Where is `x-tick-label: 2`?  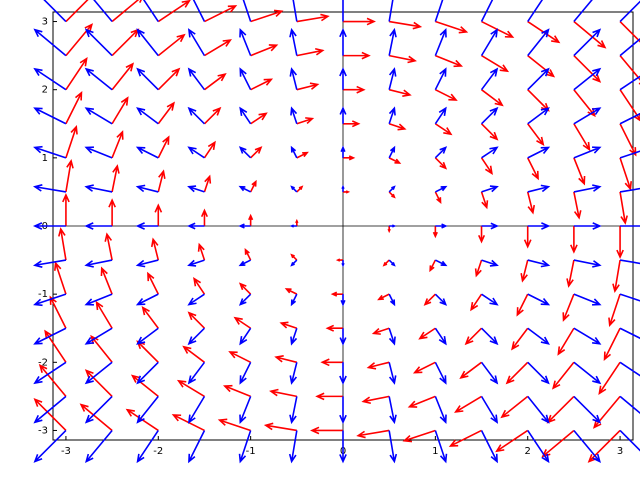
x-tick-label: 2 is located at coordinates (528, 451).